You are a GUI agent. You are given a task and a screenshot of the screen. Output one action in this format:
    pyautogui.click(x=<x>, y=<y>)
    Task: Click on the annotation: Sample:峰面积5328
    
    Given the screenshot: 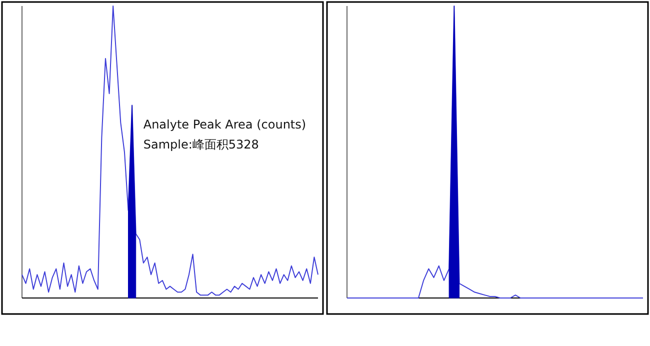 What is the action you would take?
    pyautogui.click(x=201, y=145)
    